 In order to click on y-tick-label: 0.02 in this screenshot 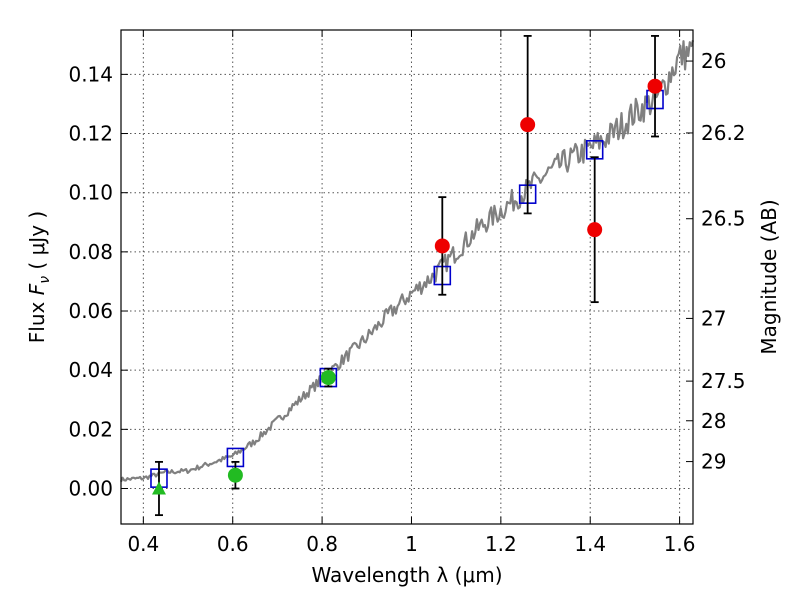, I will do `click(90, 429)`.